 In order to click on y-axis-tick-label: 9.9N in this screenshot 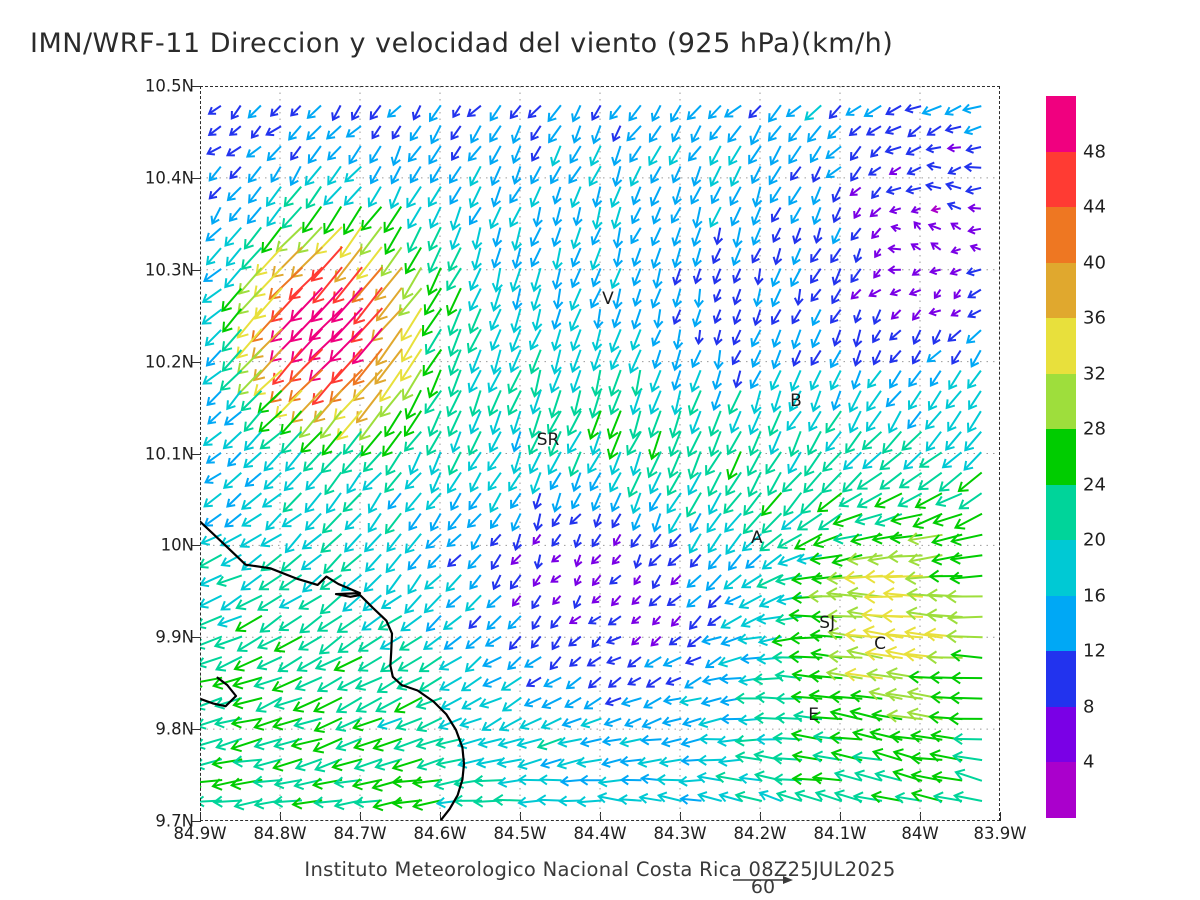, I will do `click(174, 637)`.